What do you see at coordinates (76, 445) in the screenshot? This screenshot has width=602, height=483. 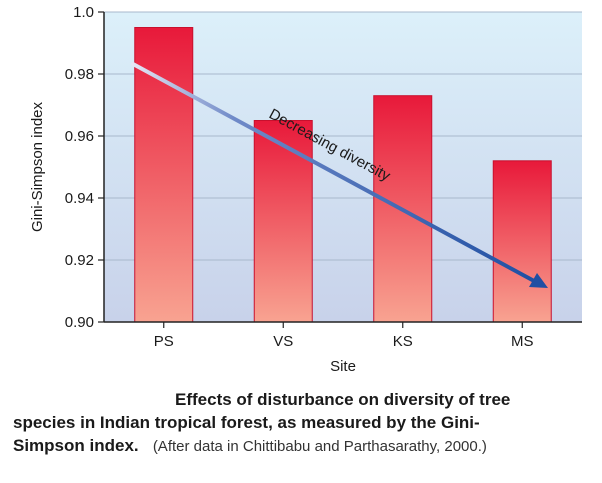 I see `caption-line-3-bold: Simpson index.` at bounding box center [76, 445].